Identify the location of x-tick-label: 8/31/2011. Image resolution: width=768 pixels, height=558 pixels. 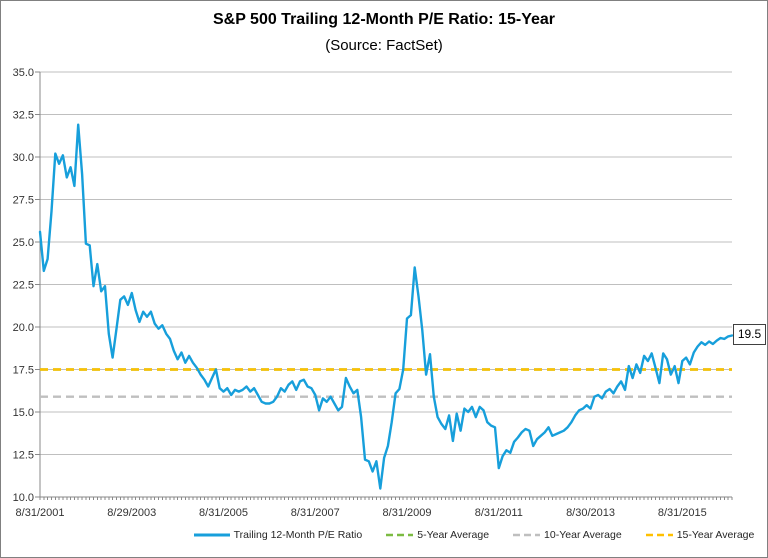
(499, 513).